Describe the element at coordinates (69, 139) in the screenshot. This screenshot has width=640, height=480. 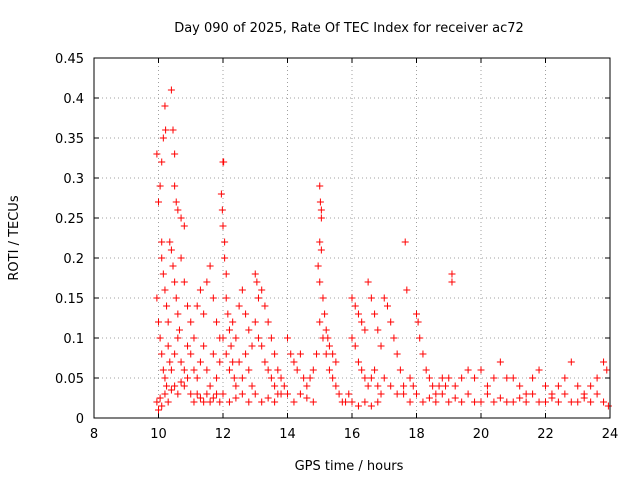
I see `y-tick-label: 0.35` at that location.